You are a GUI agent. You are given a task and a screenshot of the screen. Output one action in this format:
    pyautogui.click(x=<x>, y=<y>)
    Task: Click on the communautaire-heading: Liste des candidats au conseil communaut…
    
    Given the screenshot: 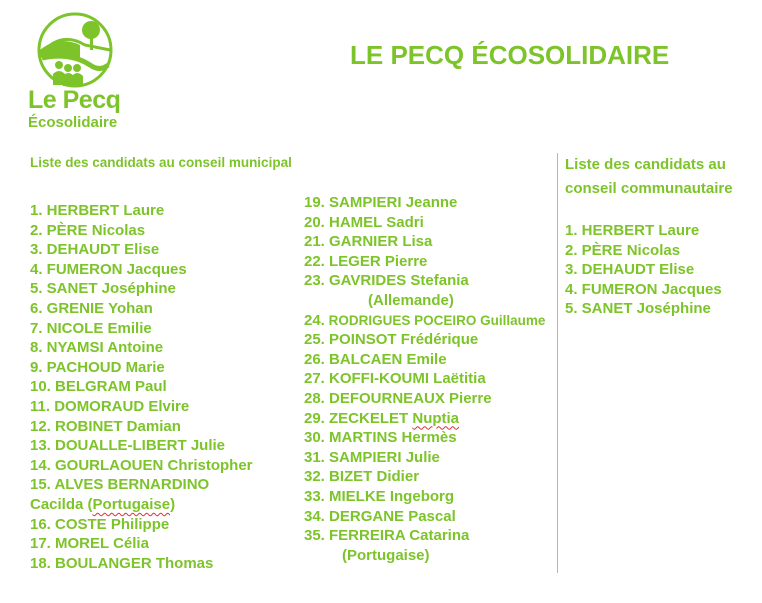 What is the action you would take?
    pyautogui.click(x=649, y=176)
    